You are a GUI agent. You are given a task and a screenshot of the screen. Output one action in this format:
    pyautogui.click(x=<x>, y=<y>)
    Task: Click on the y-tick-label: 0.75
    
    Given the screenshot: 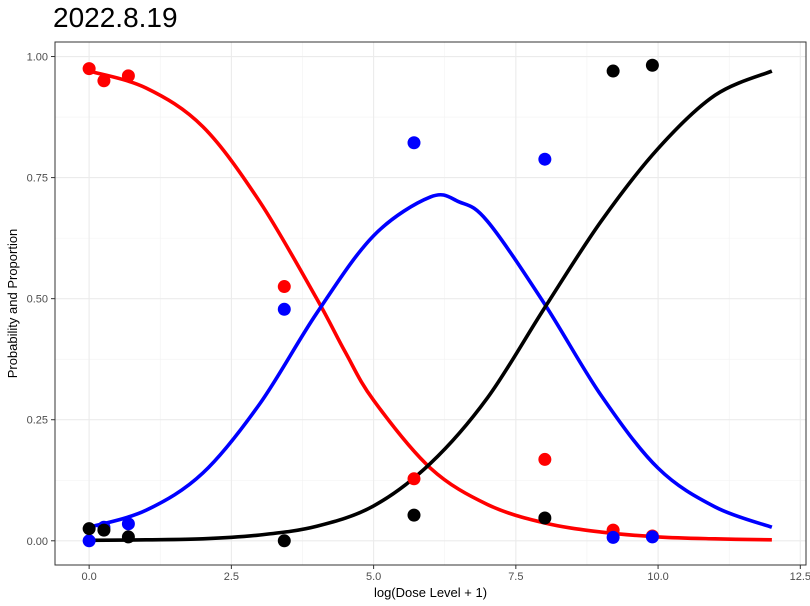 What is the action you would take?
    pyautogui.click(x=37, y=179)
    